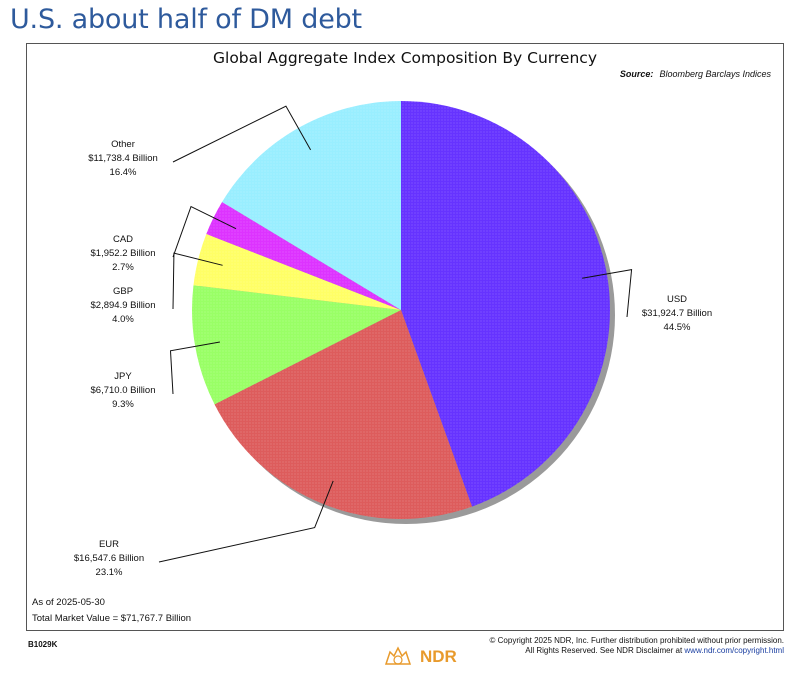 The image size is (794, 680). Describe the element at coordinates (398, 655) in the screenshot. I see `bull-bear-icon` at that location.